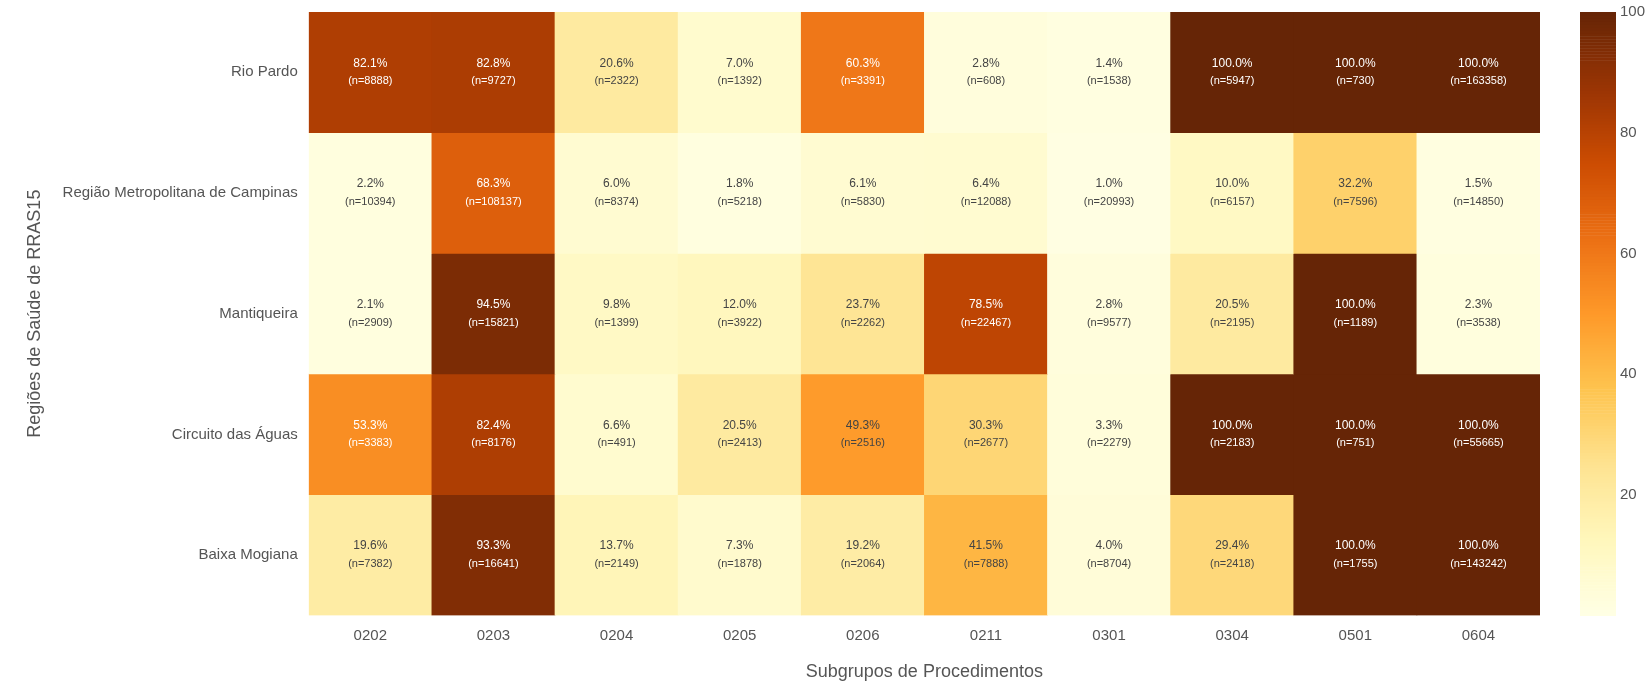  I want to click on data-label: 100.0% (n=730), so click(1355, 71).